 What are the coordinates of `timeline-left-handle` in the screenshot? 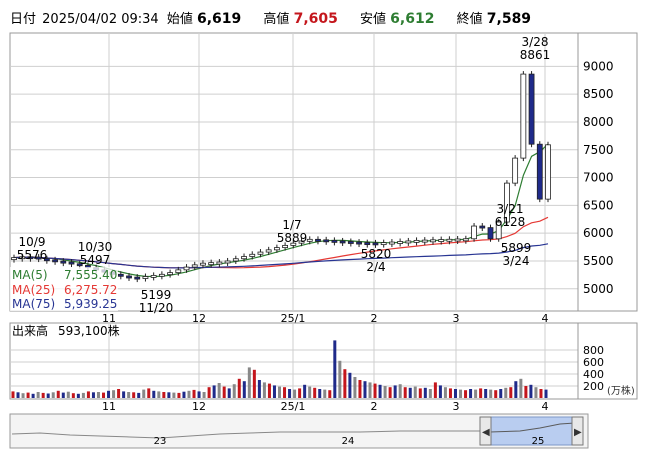 It's located at (485, 431).